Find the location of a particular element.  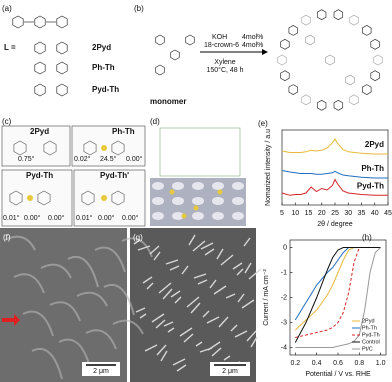

x-tick-label: 0.8 is located at coordinates (359, 363).